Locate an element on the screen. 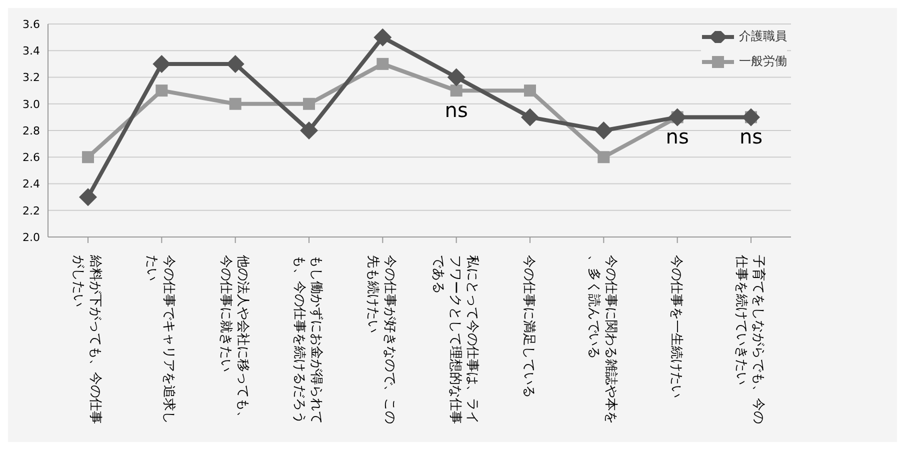  x-tick-label: もし働かずにお金が得られても、今の仕事を続けるだろう is located at coordinates (308, 339).